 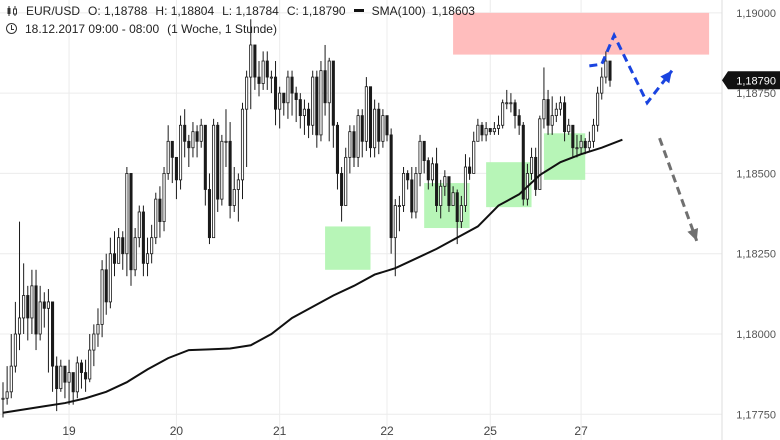 I want to click on last-price-tag, so click(x=751, y=80).